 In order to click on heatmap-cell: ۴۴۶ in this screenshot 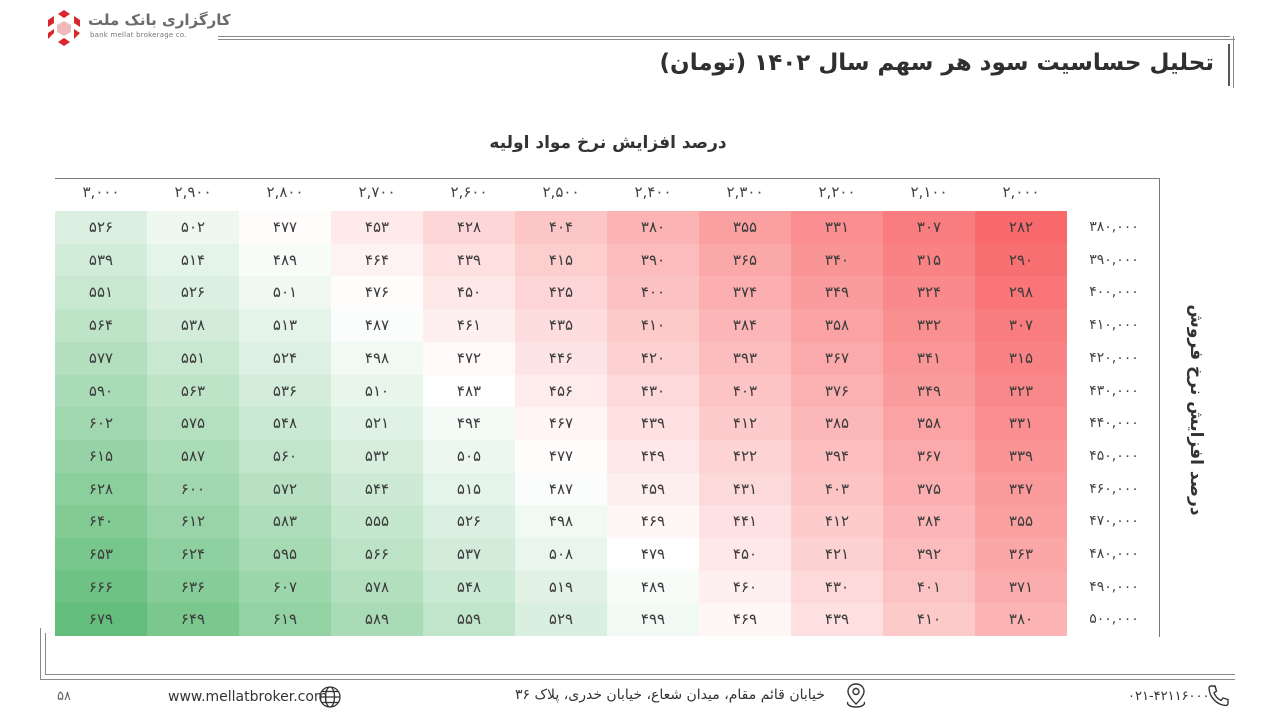, I will do `click(561, 358)`.